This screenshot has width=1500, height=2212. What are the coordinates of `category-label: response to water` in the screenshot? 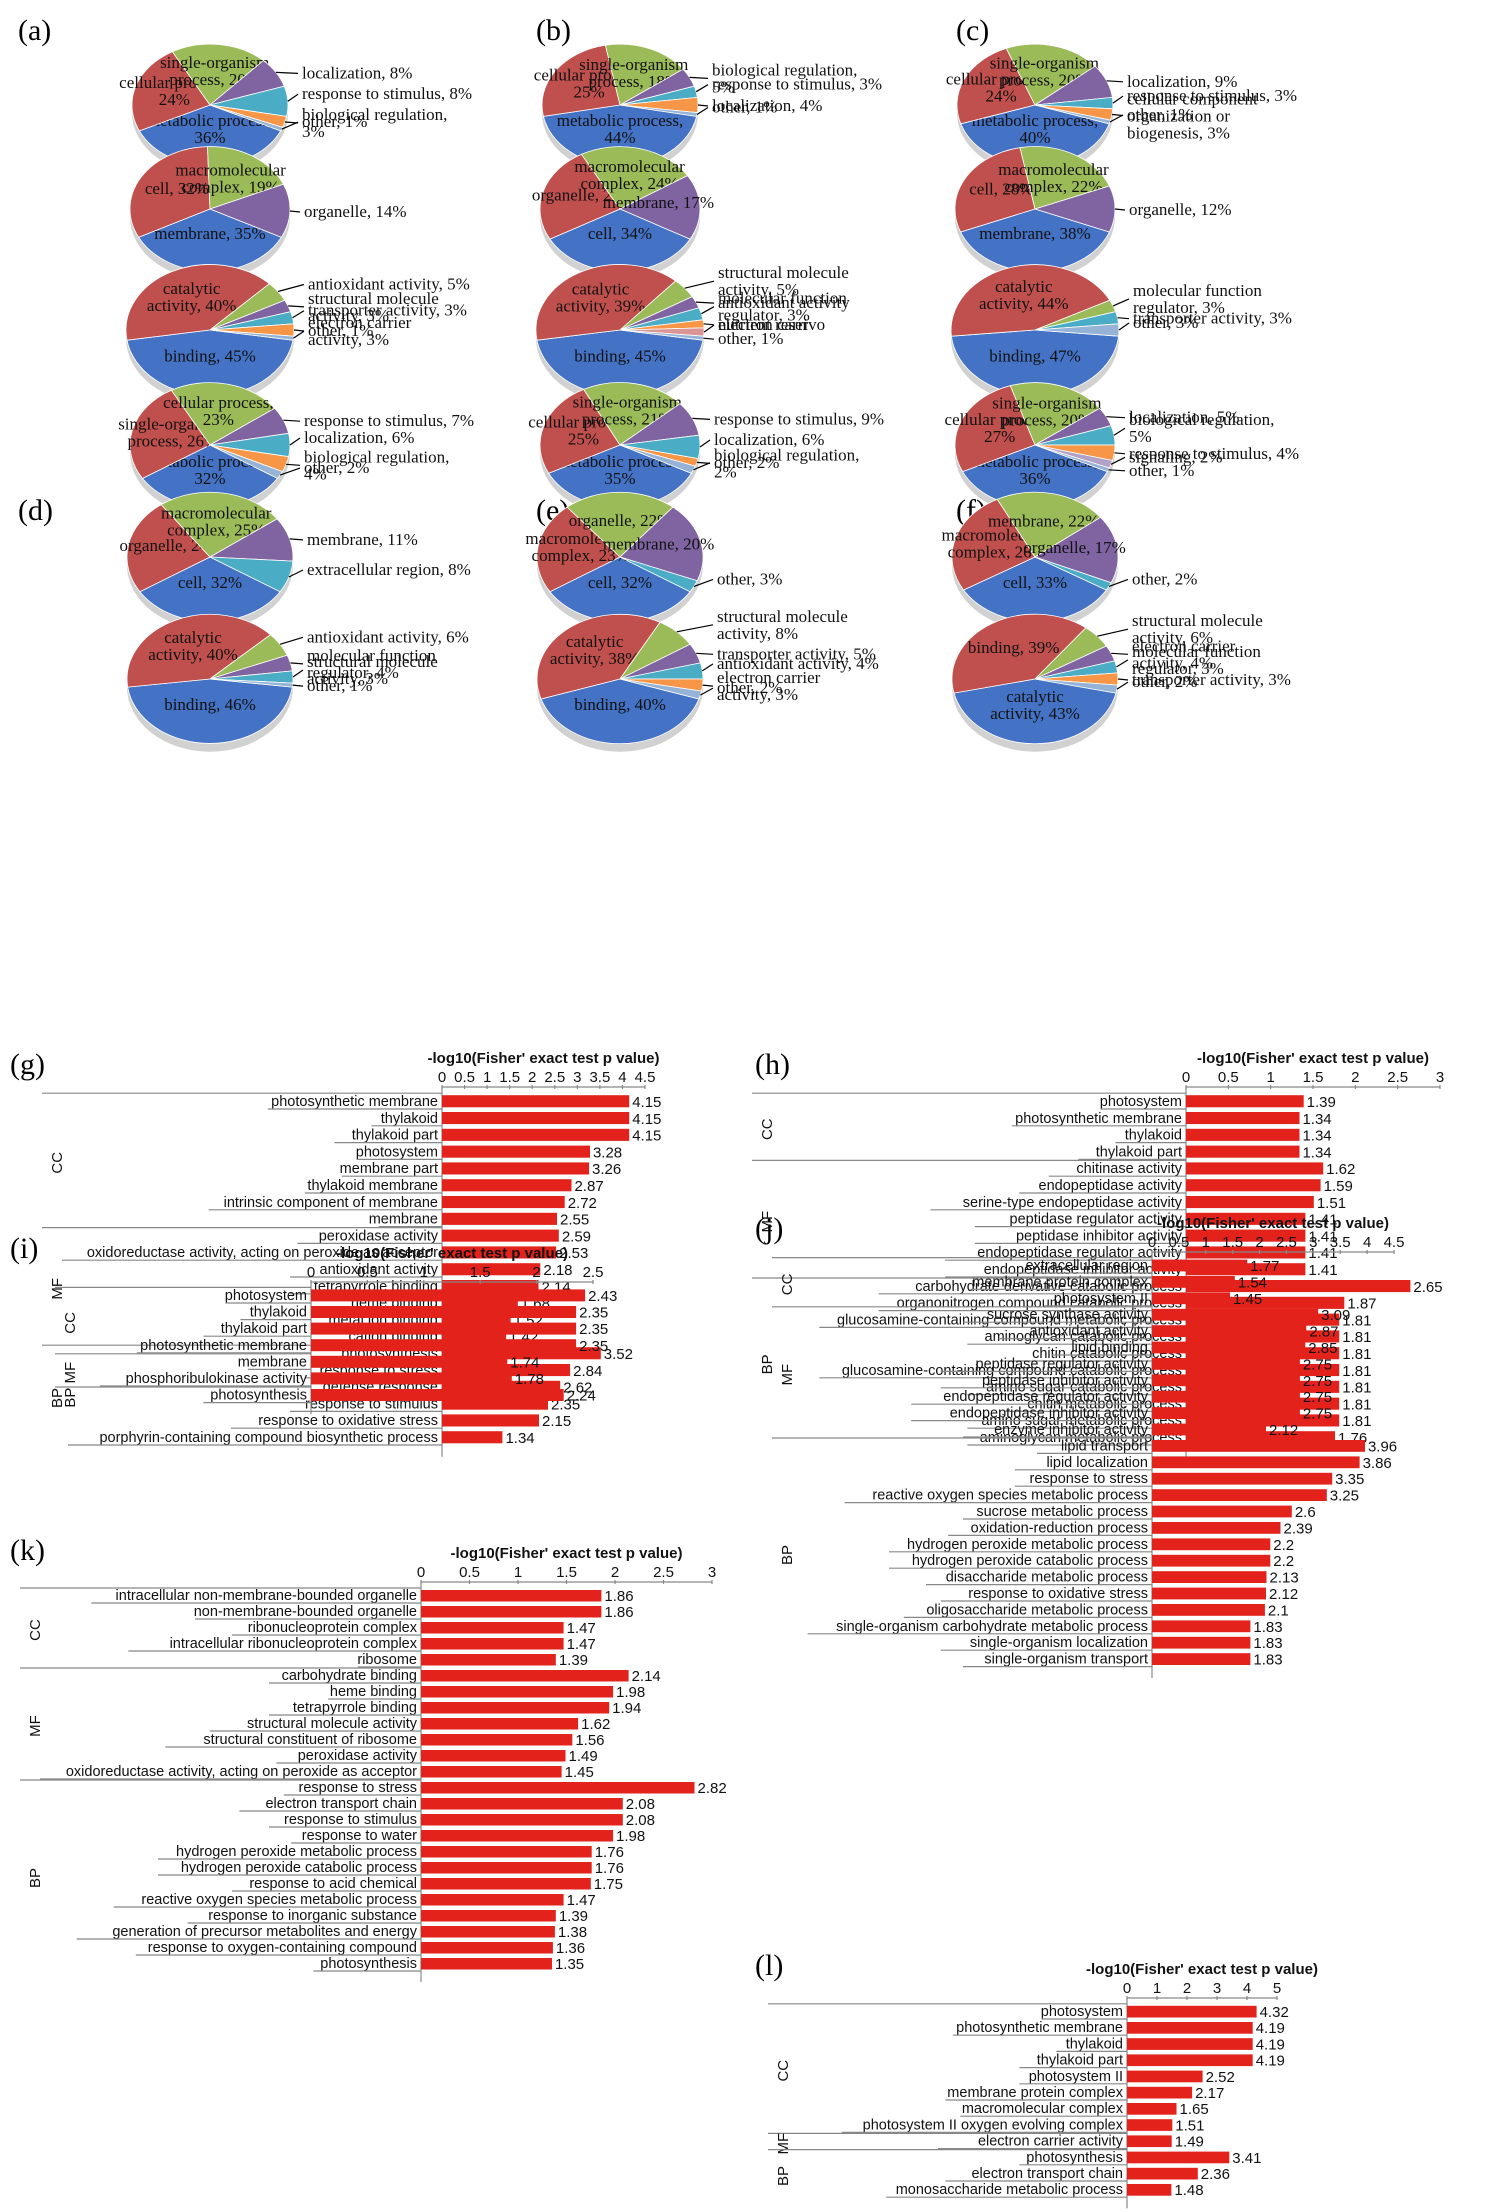 It's located at (359, 1836).